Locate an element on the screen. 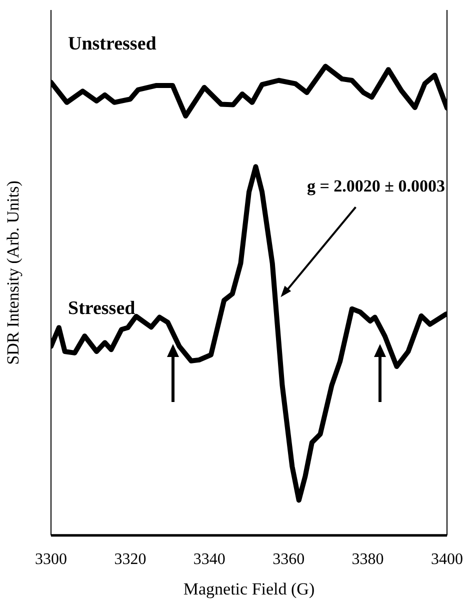  x-tick-label: 3320 is located at coordinates (130, 559).